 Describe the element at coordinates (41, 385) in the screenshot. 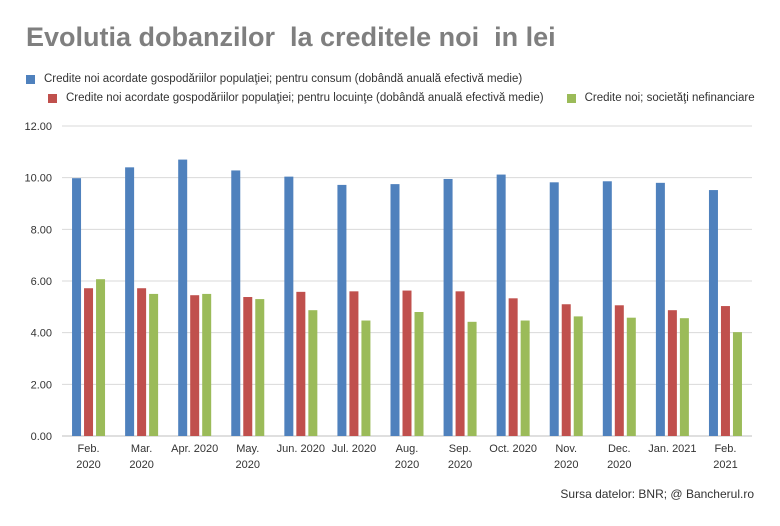

I see `y-tick-label: 2.00` at that location.